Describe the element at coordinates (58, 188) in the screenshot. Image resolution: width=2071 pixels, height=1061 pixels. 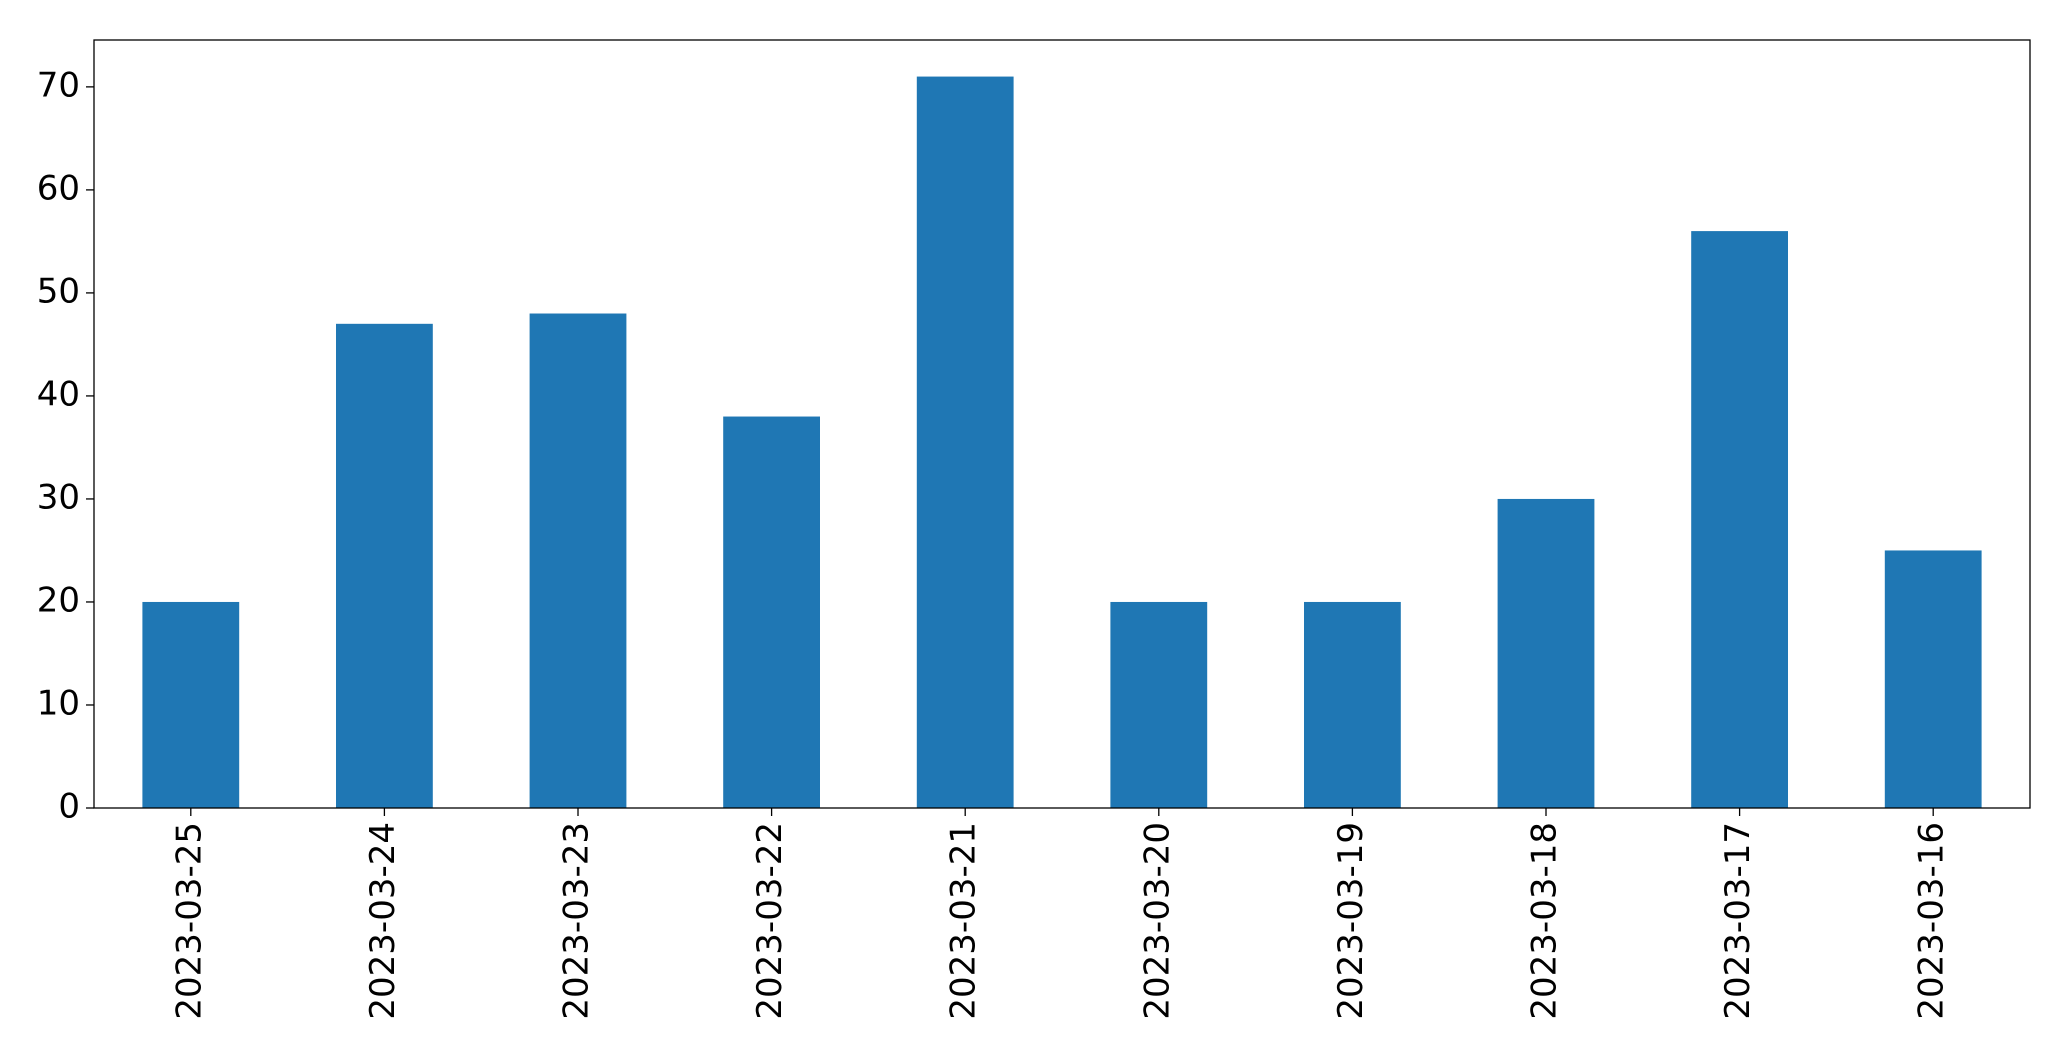
I see `y-tick-label: 60` at that location.